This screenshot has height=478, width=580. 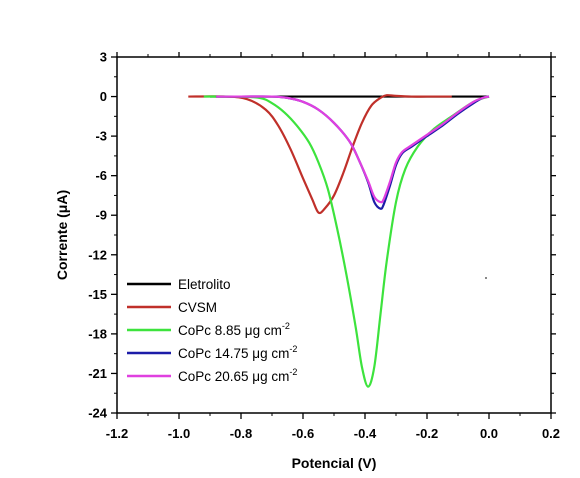 What do you see at coordinates (427, 433) in the screenshot?
I see `x-tick-label: -0.2` at bounding box center [427, 433].